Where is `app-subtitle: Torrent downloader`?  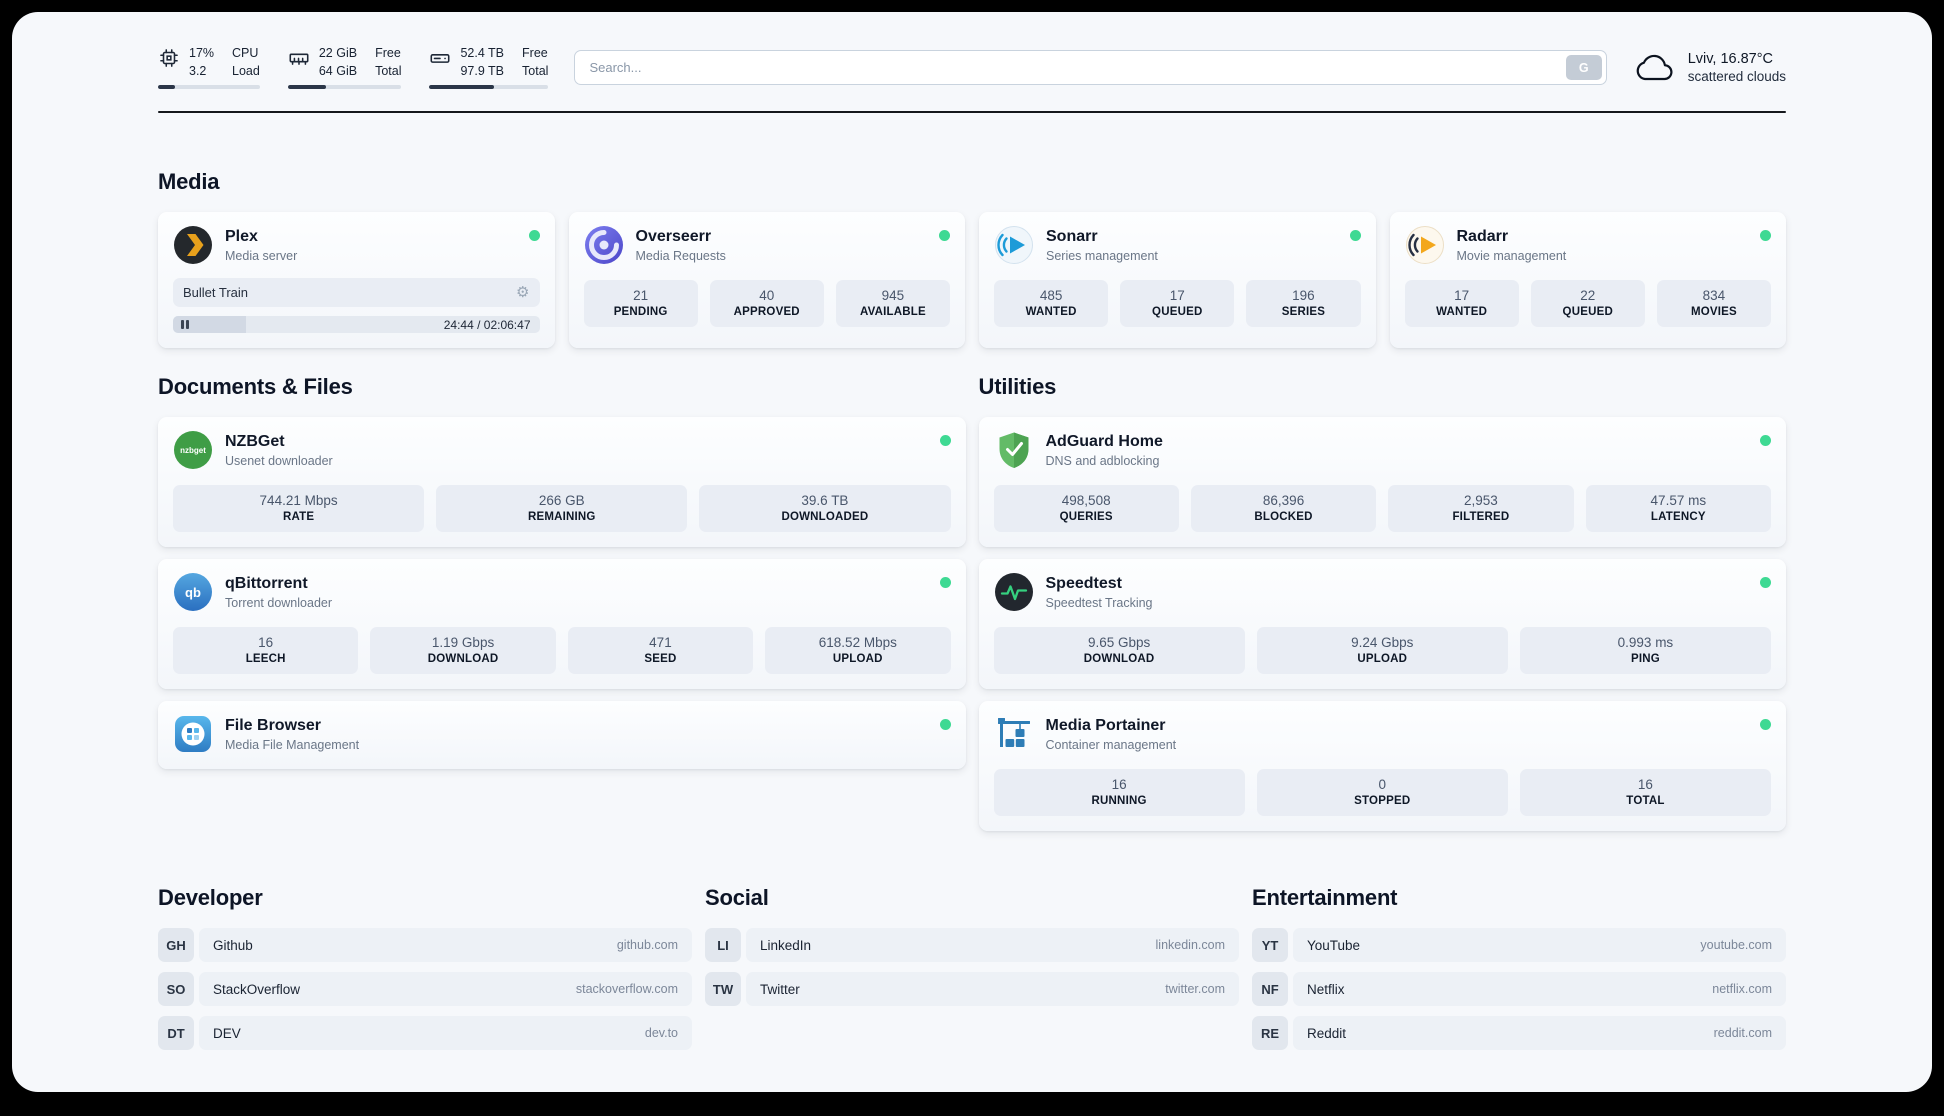
app-subtitle: Torrent downloader is located at coordinates (279, 602).